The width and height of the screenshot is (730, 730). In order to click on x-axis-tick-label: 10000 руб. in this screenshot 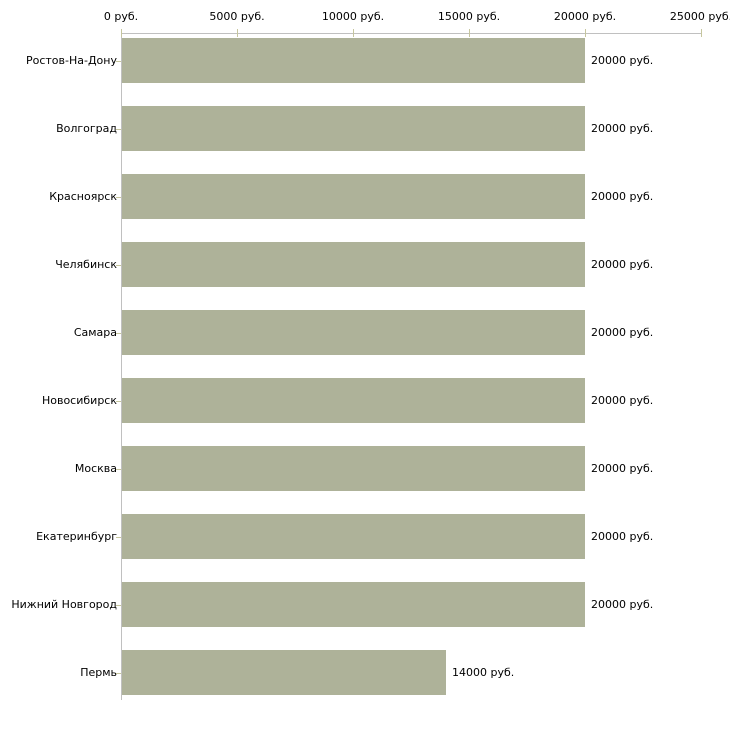, I will do `click(353, 16)`.